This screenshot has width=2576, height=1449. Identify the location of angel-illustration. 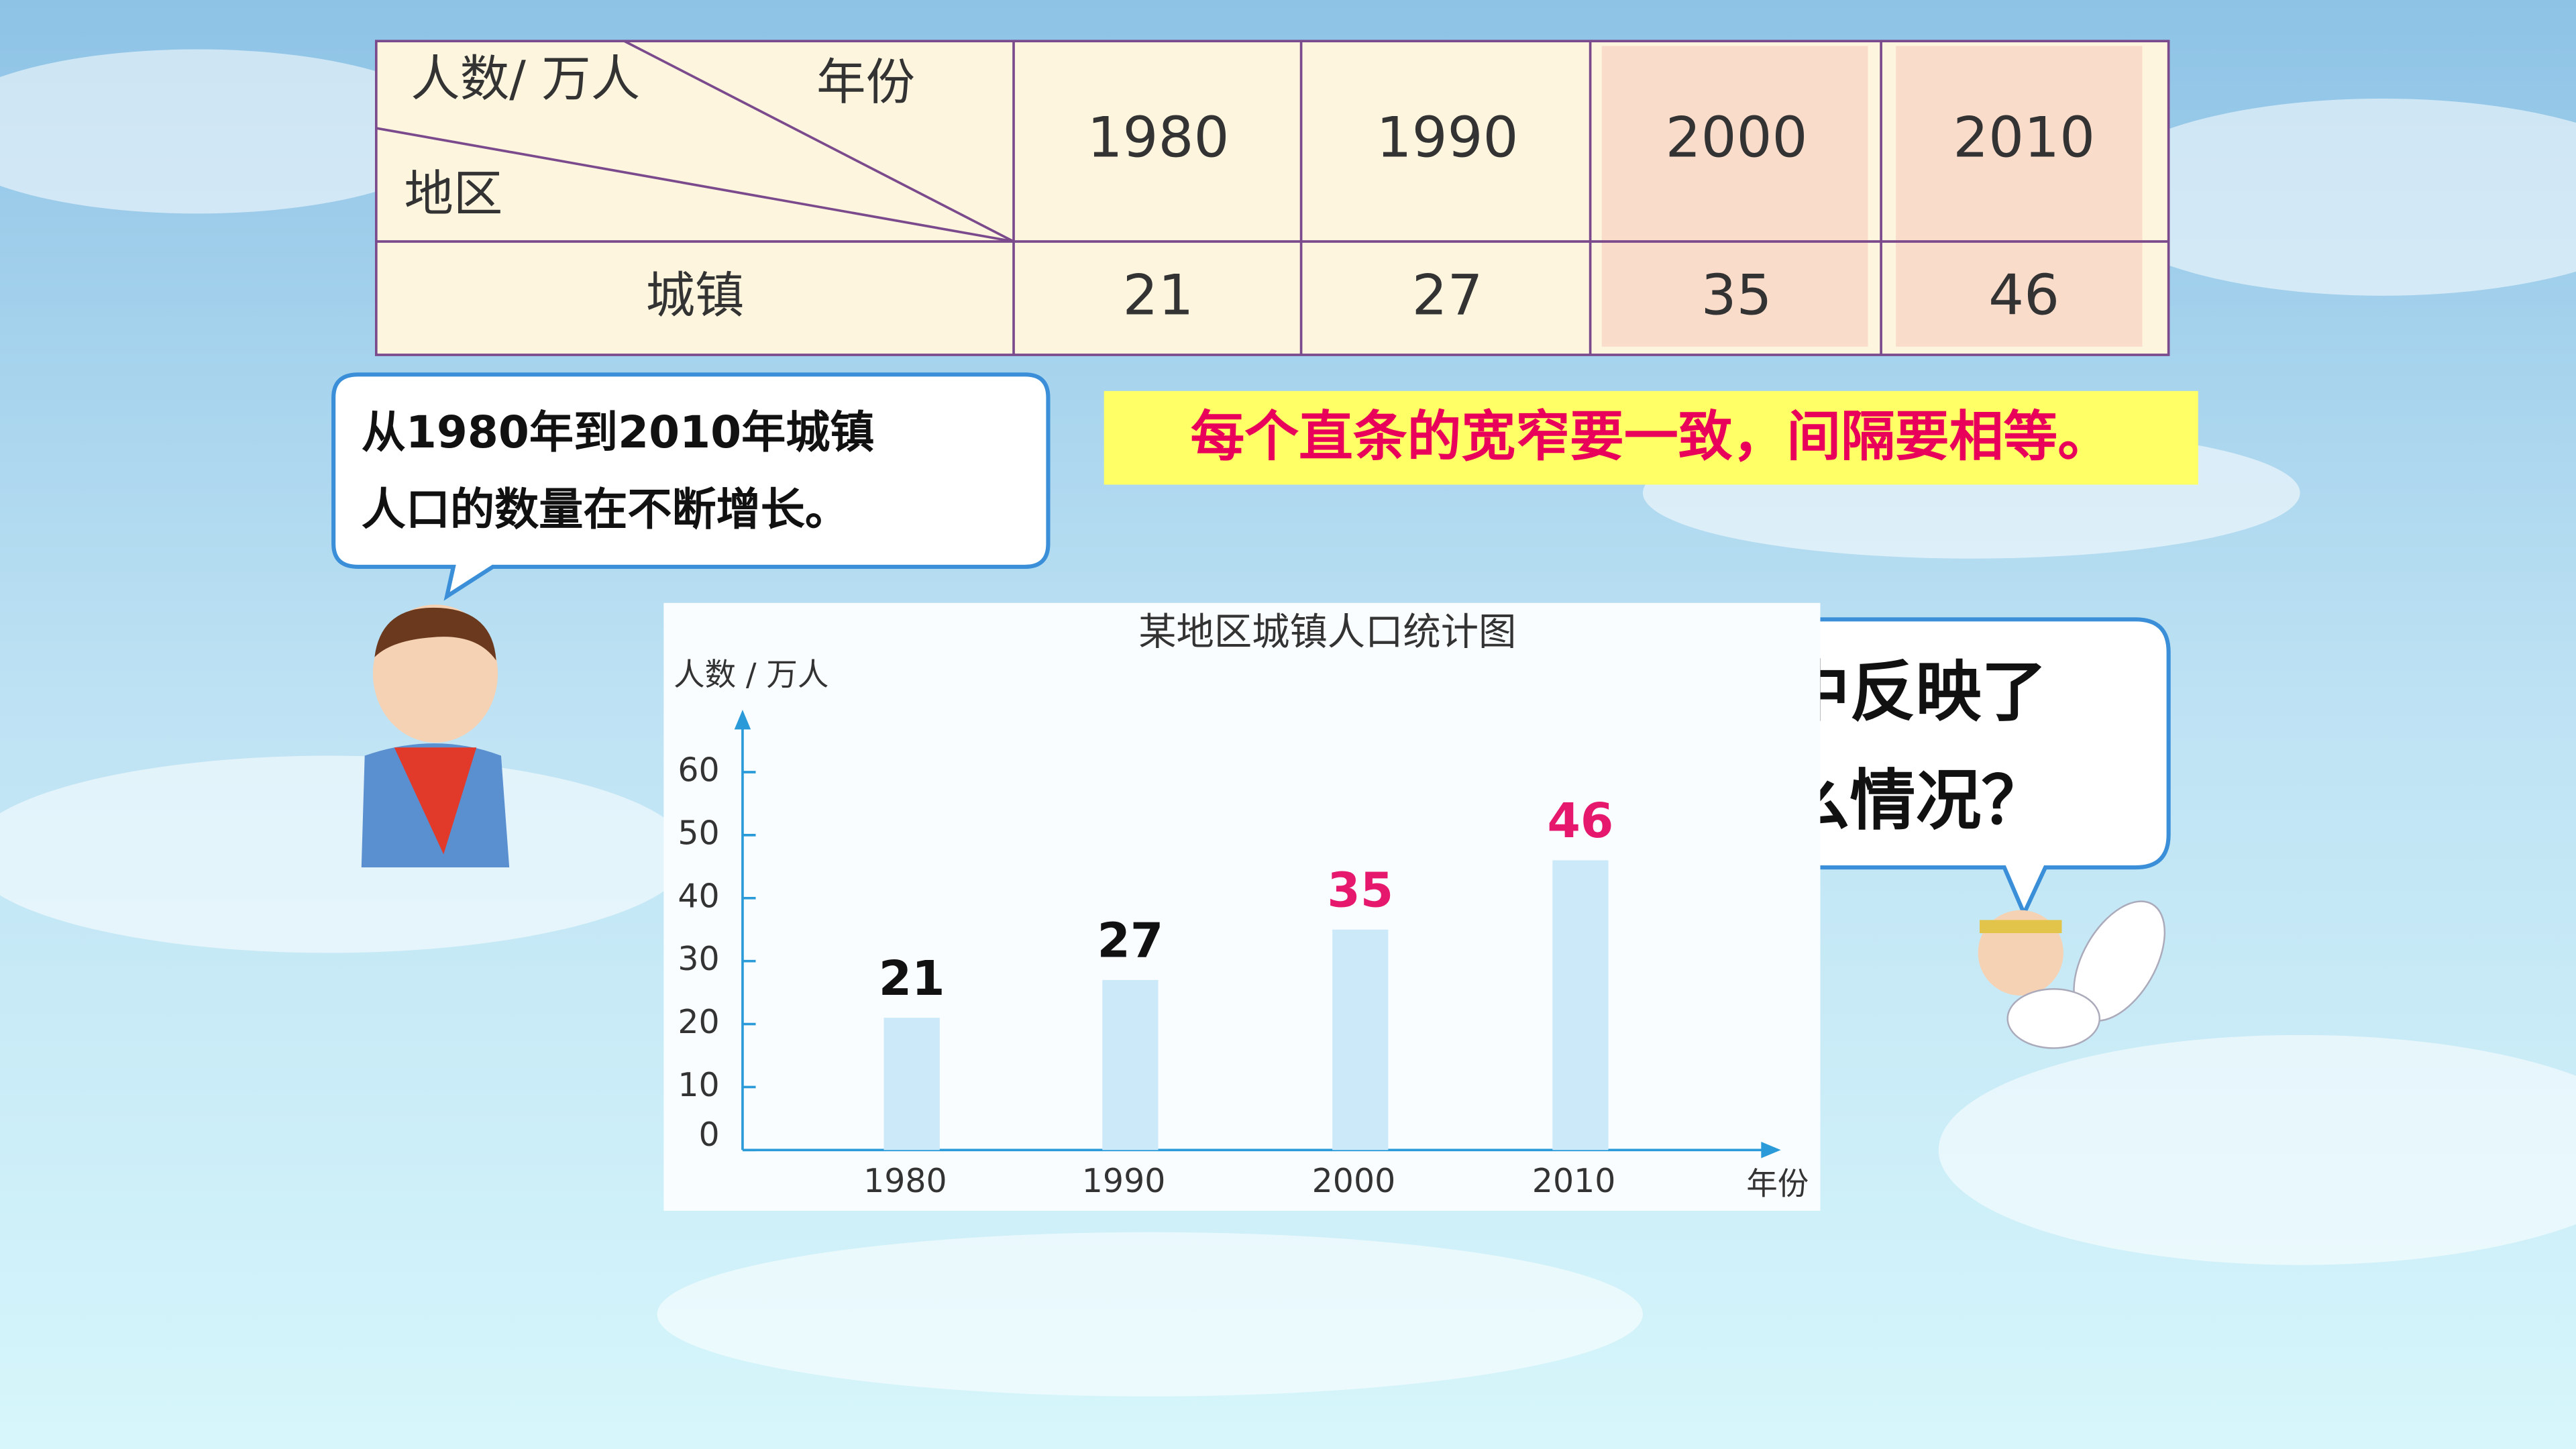
(2072, 974).